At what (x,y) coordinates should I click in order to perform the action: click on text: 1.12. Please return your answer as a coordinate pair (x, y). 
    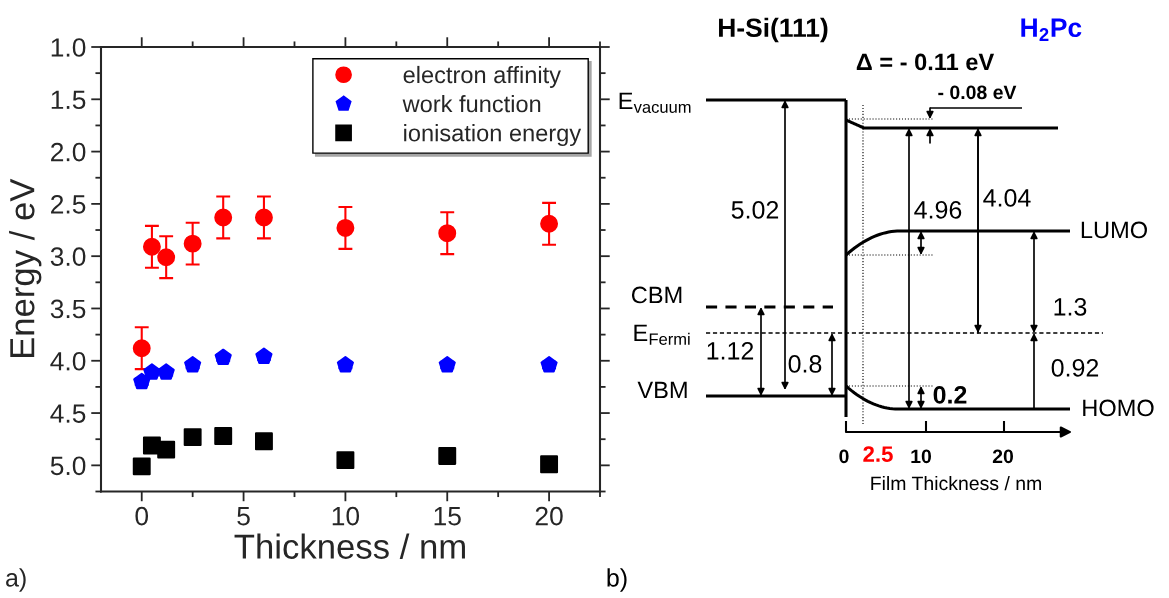
    Looking at the image, I should click on (730, 351).